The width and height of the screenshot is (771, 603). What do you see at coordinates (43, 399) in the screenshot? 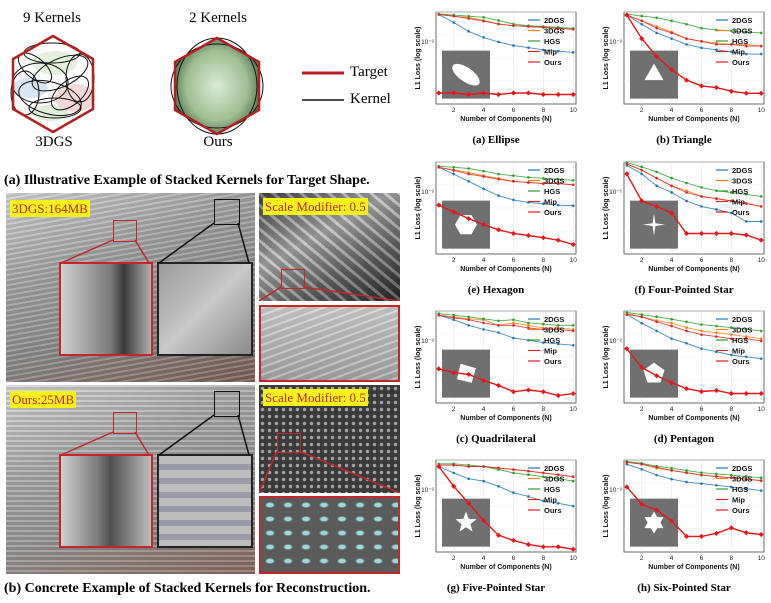
I see `tag-ours-size: Ours:25MB` at bounding box center [43, 399].